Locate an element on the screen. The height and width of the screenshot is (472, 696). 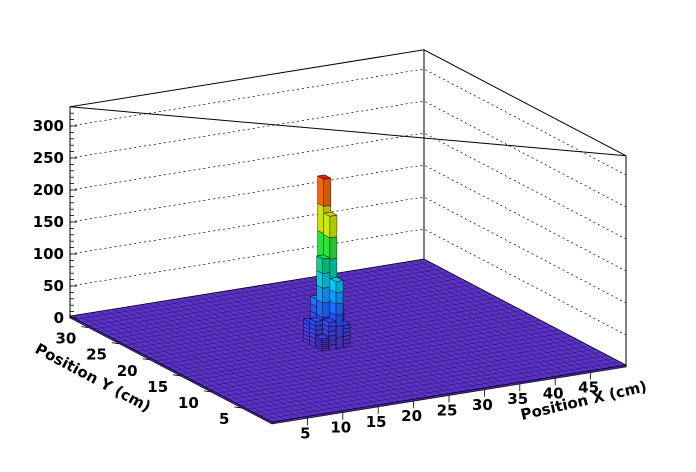
x-tick-label: 10 is located at coordinates (340, 428).